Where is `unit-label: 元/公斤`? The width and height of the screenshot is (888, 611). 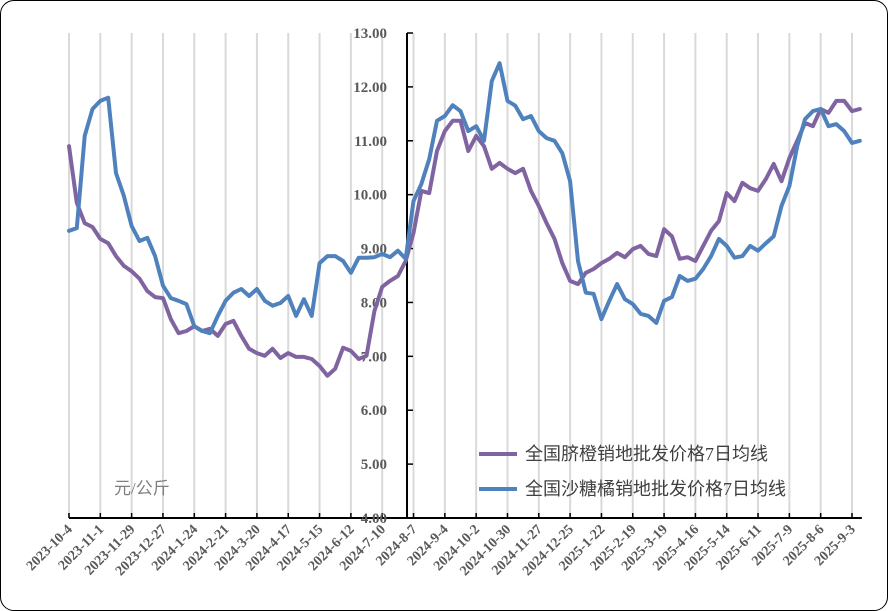 unit-label: 元/公斤 is located at coordinates (142, 488).